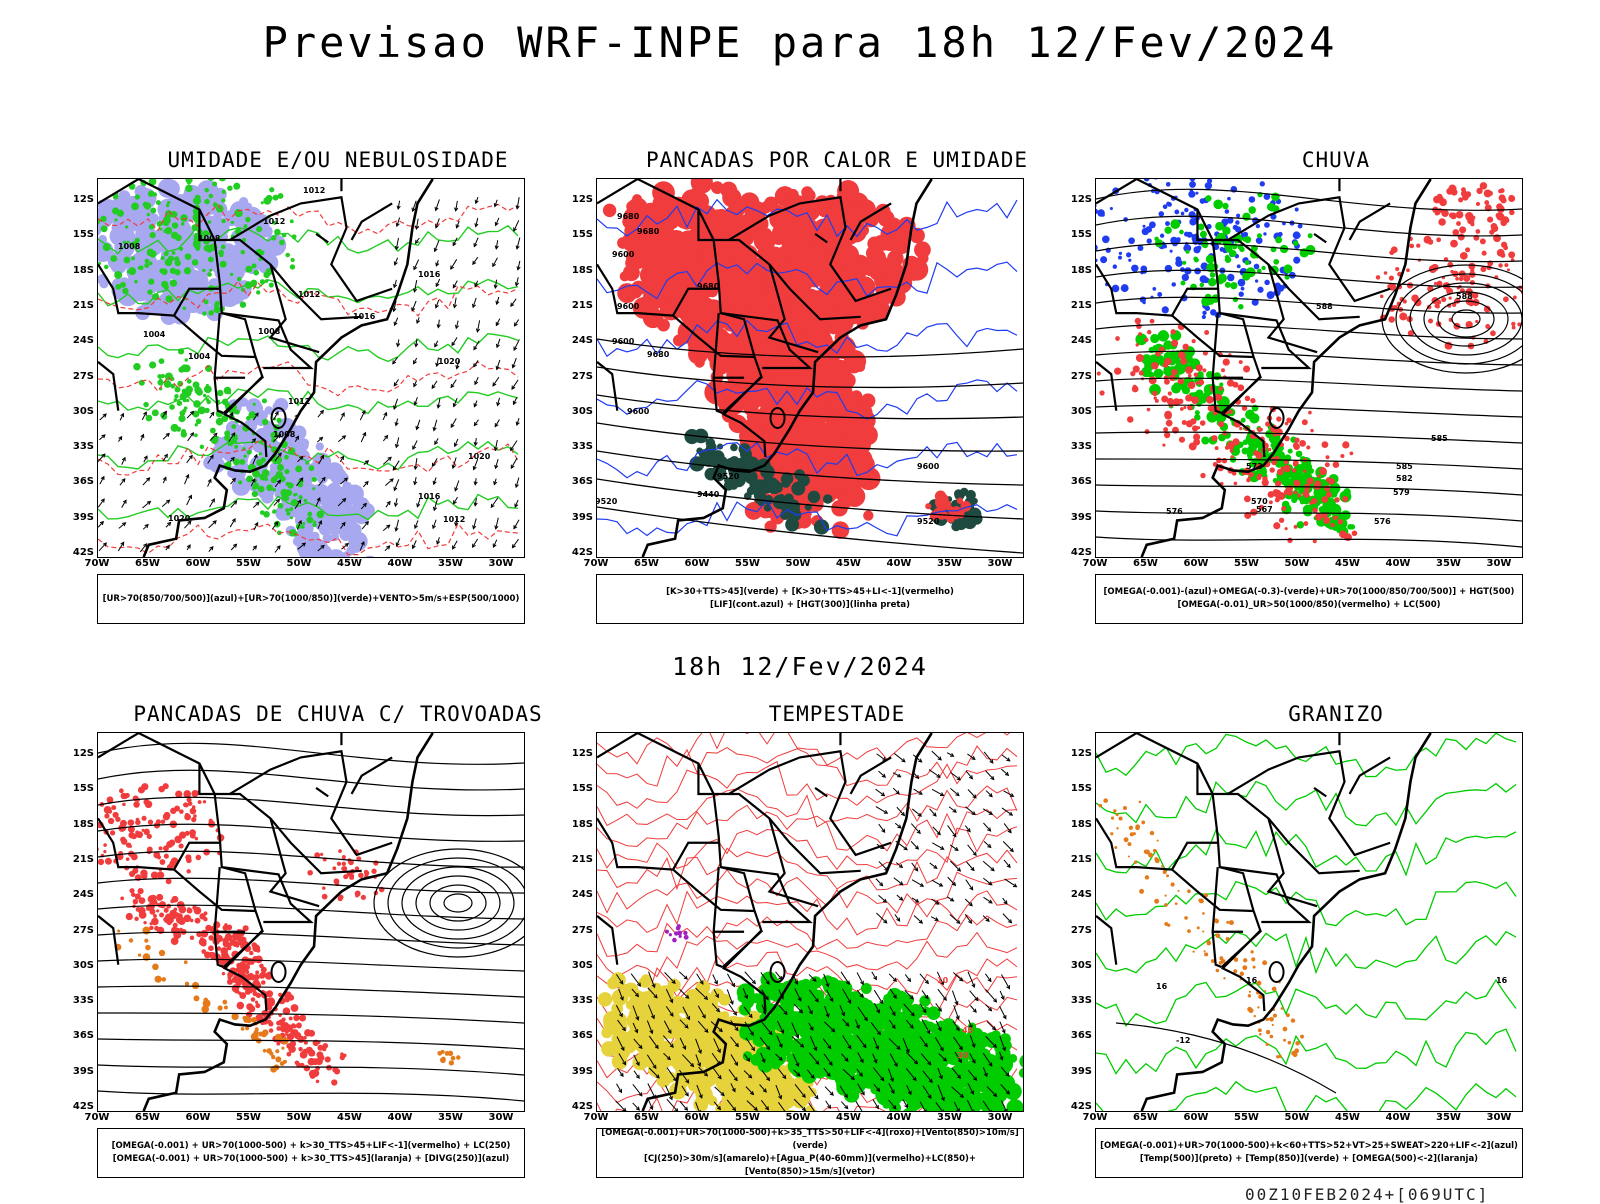 The image size is (1600, 1204). Describe the element at coordinates (628, 306) in the screenshot. I see `contour-label: 9600` at that location.